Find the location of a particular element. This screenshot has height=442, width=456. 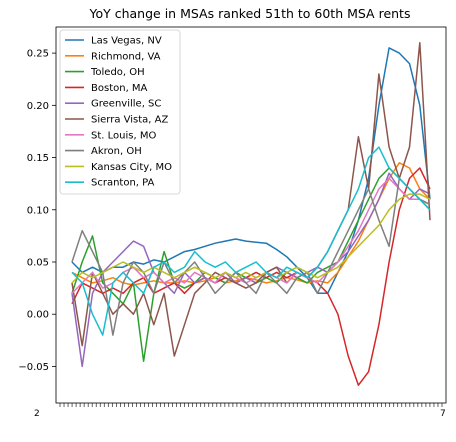

legend-label: Akron, OH is located at coordinates (116, 151).